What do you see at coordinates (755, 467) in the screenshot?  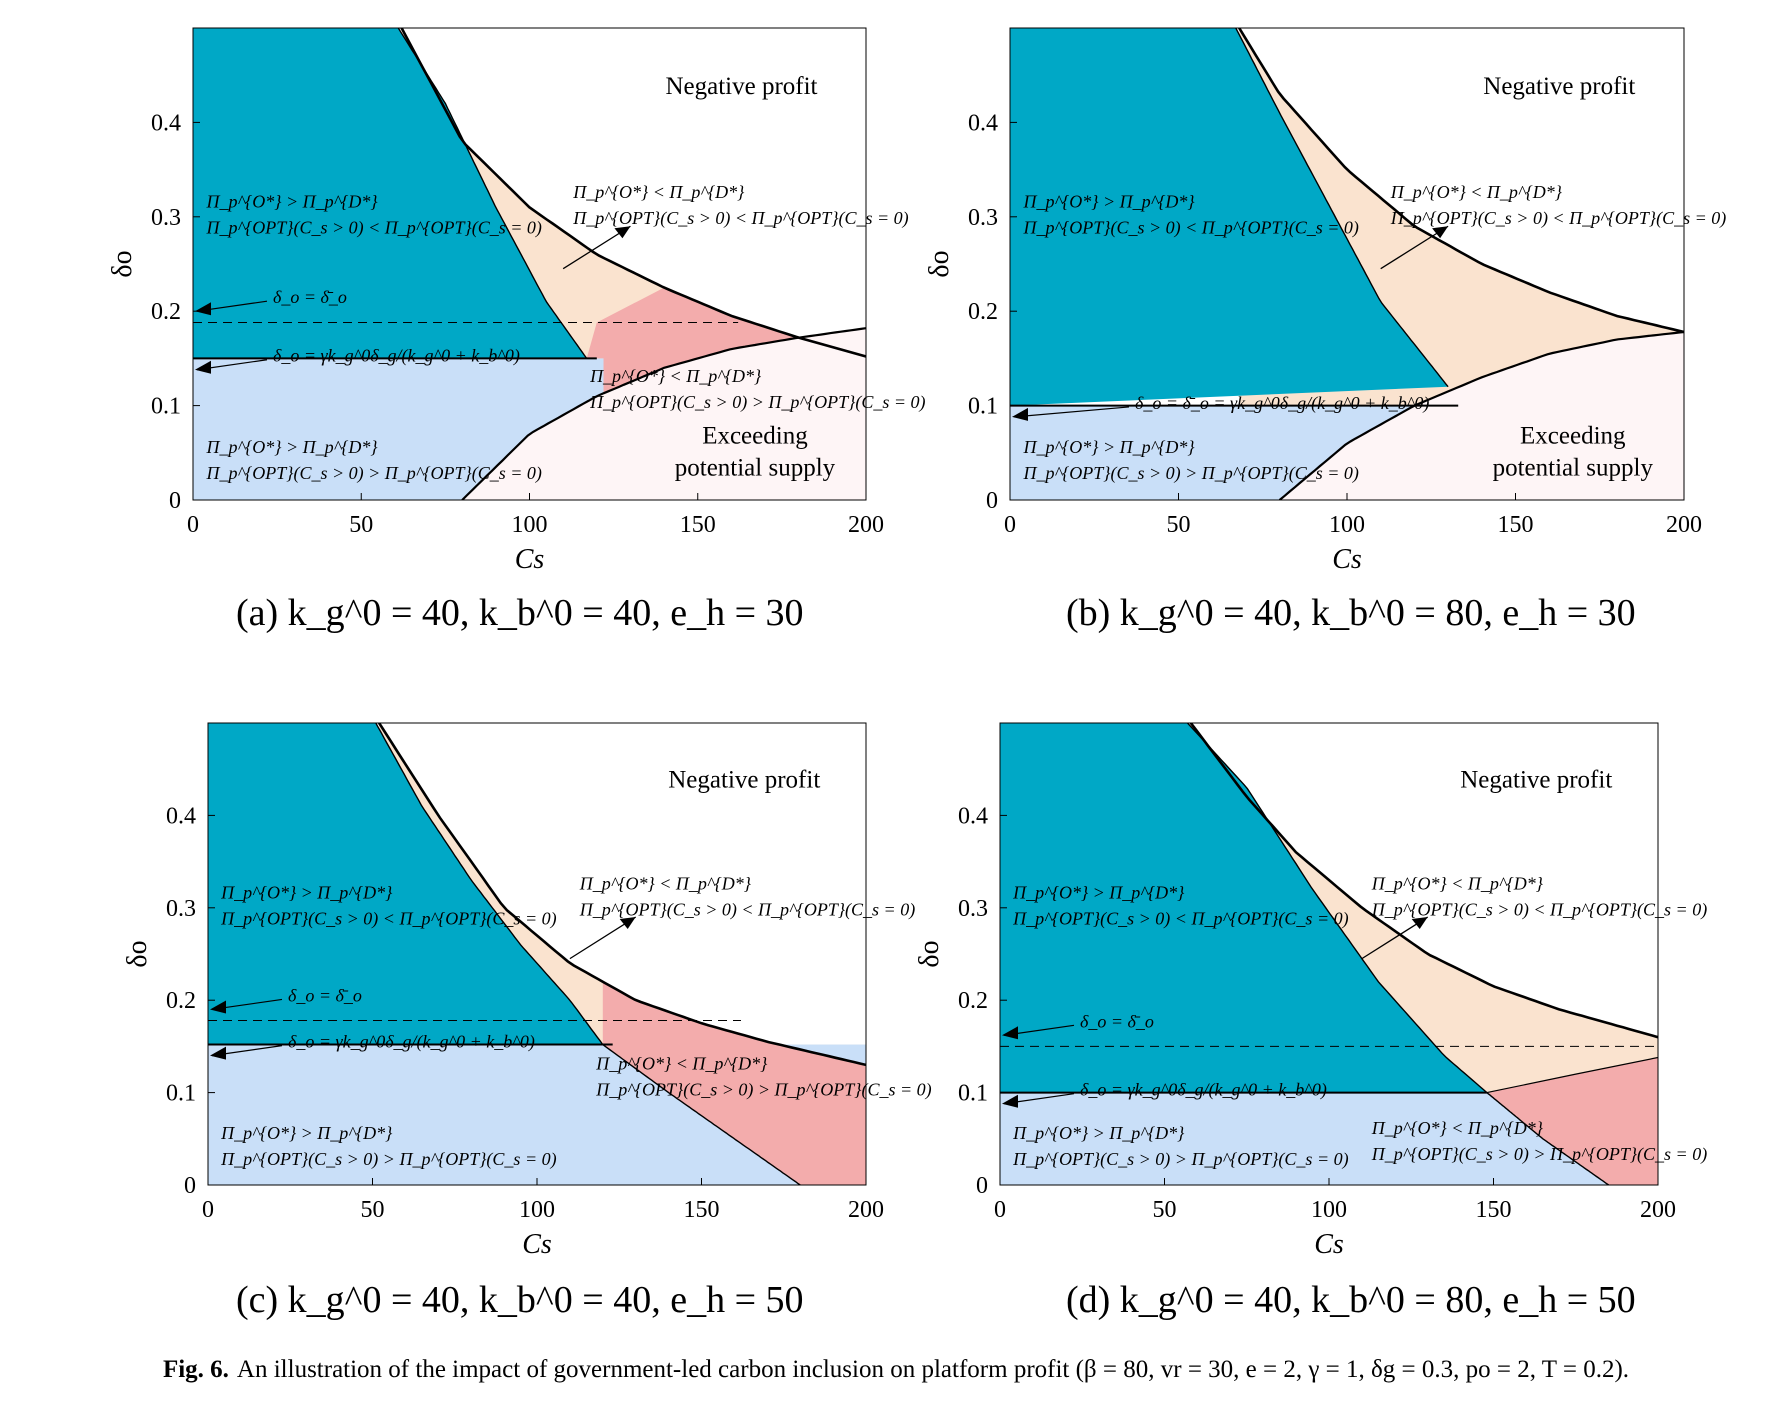 I see `exceeding-supply-label: potential supply` at bounding box center [755, 467].